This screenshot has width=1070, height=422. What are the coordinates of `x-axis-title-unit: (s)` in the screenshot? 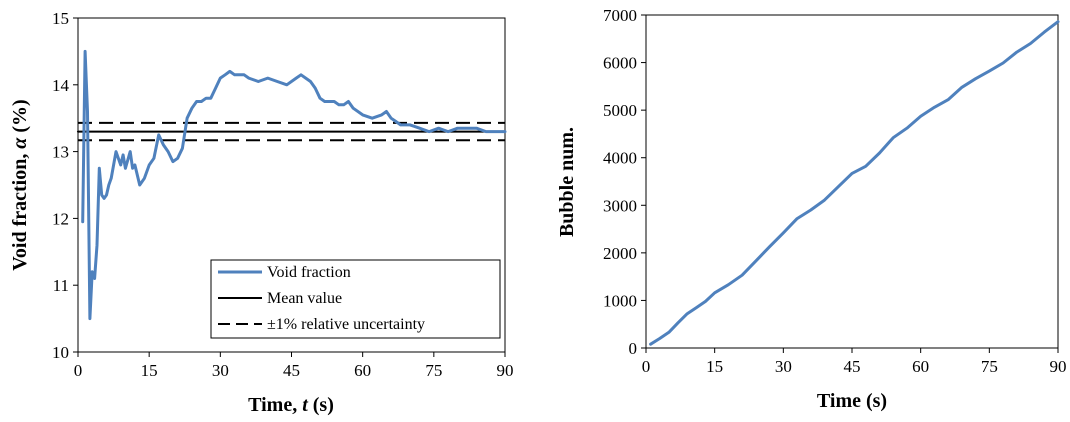 It's located at (321, 405).